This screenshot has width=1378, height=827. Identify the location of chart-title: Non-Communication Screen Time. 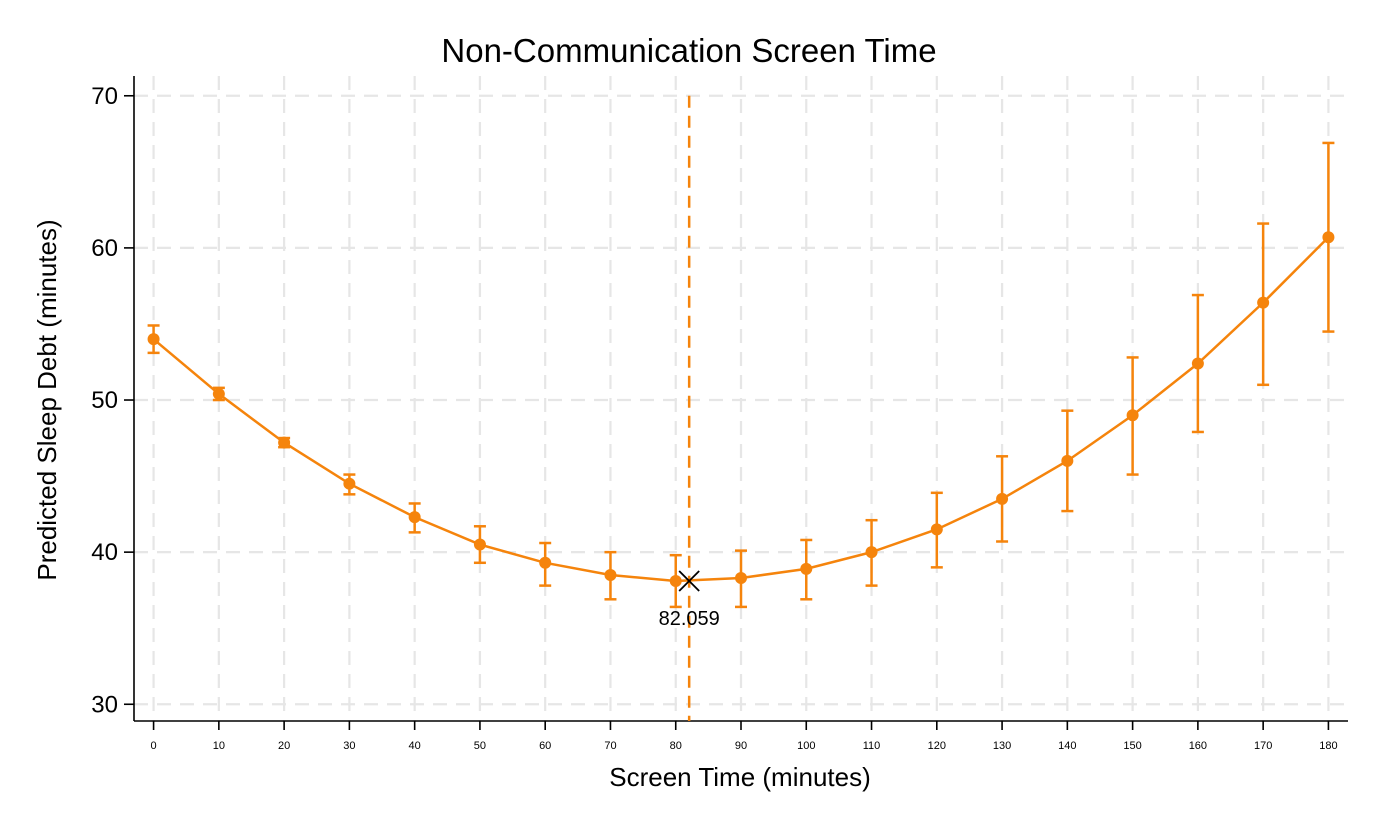
(688, 50).